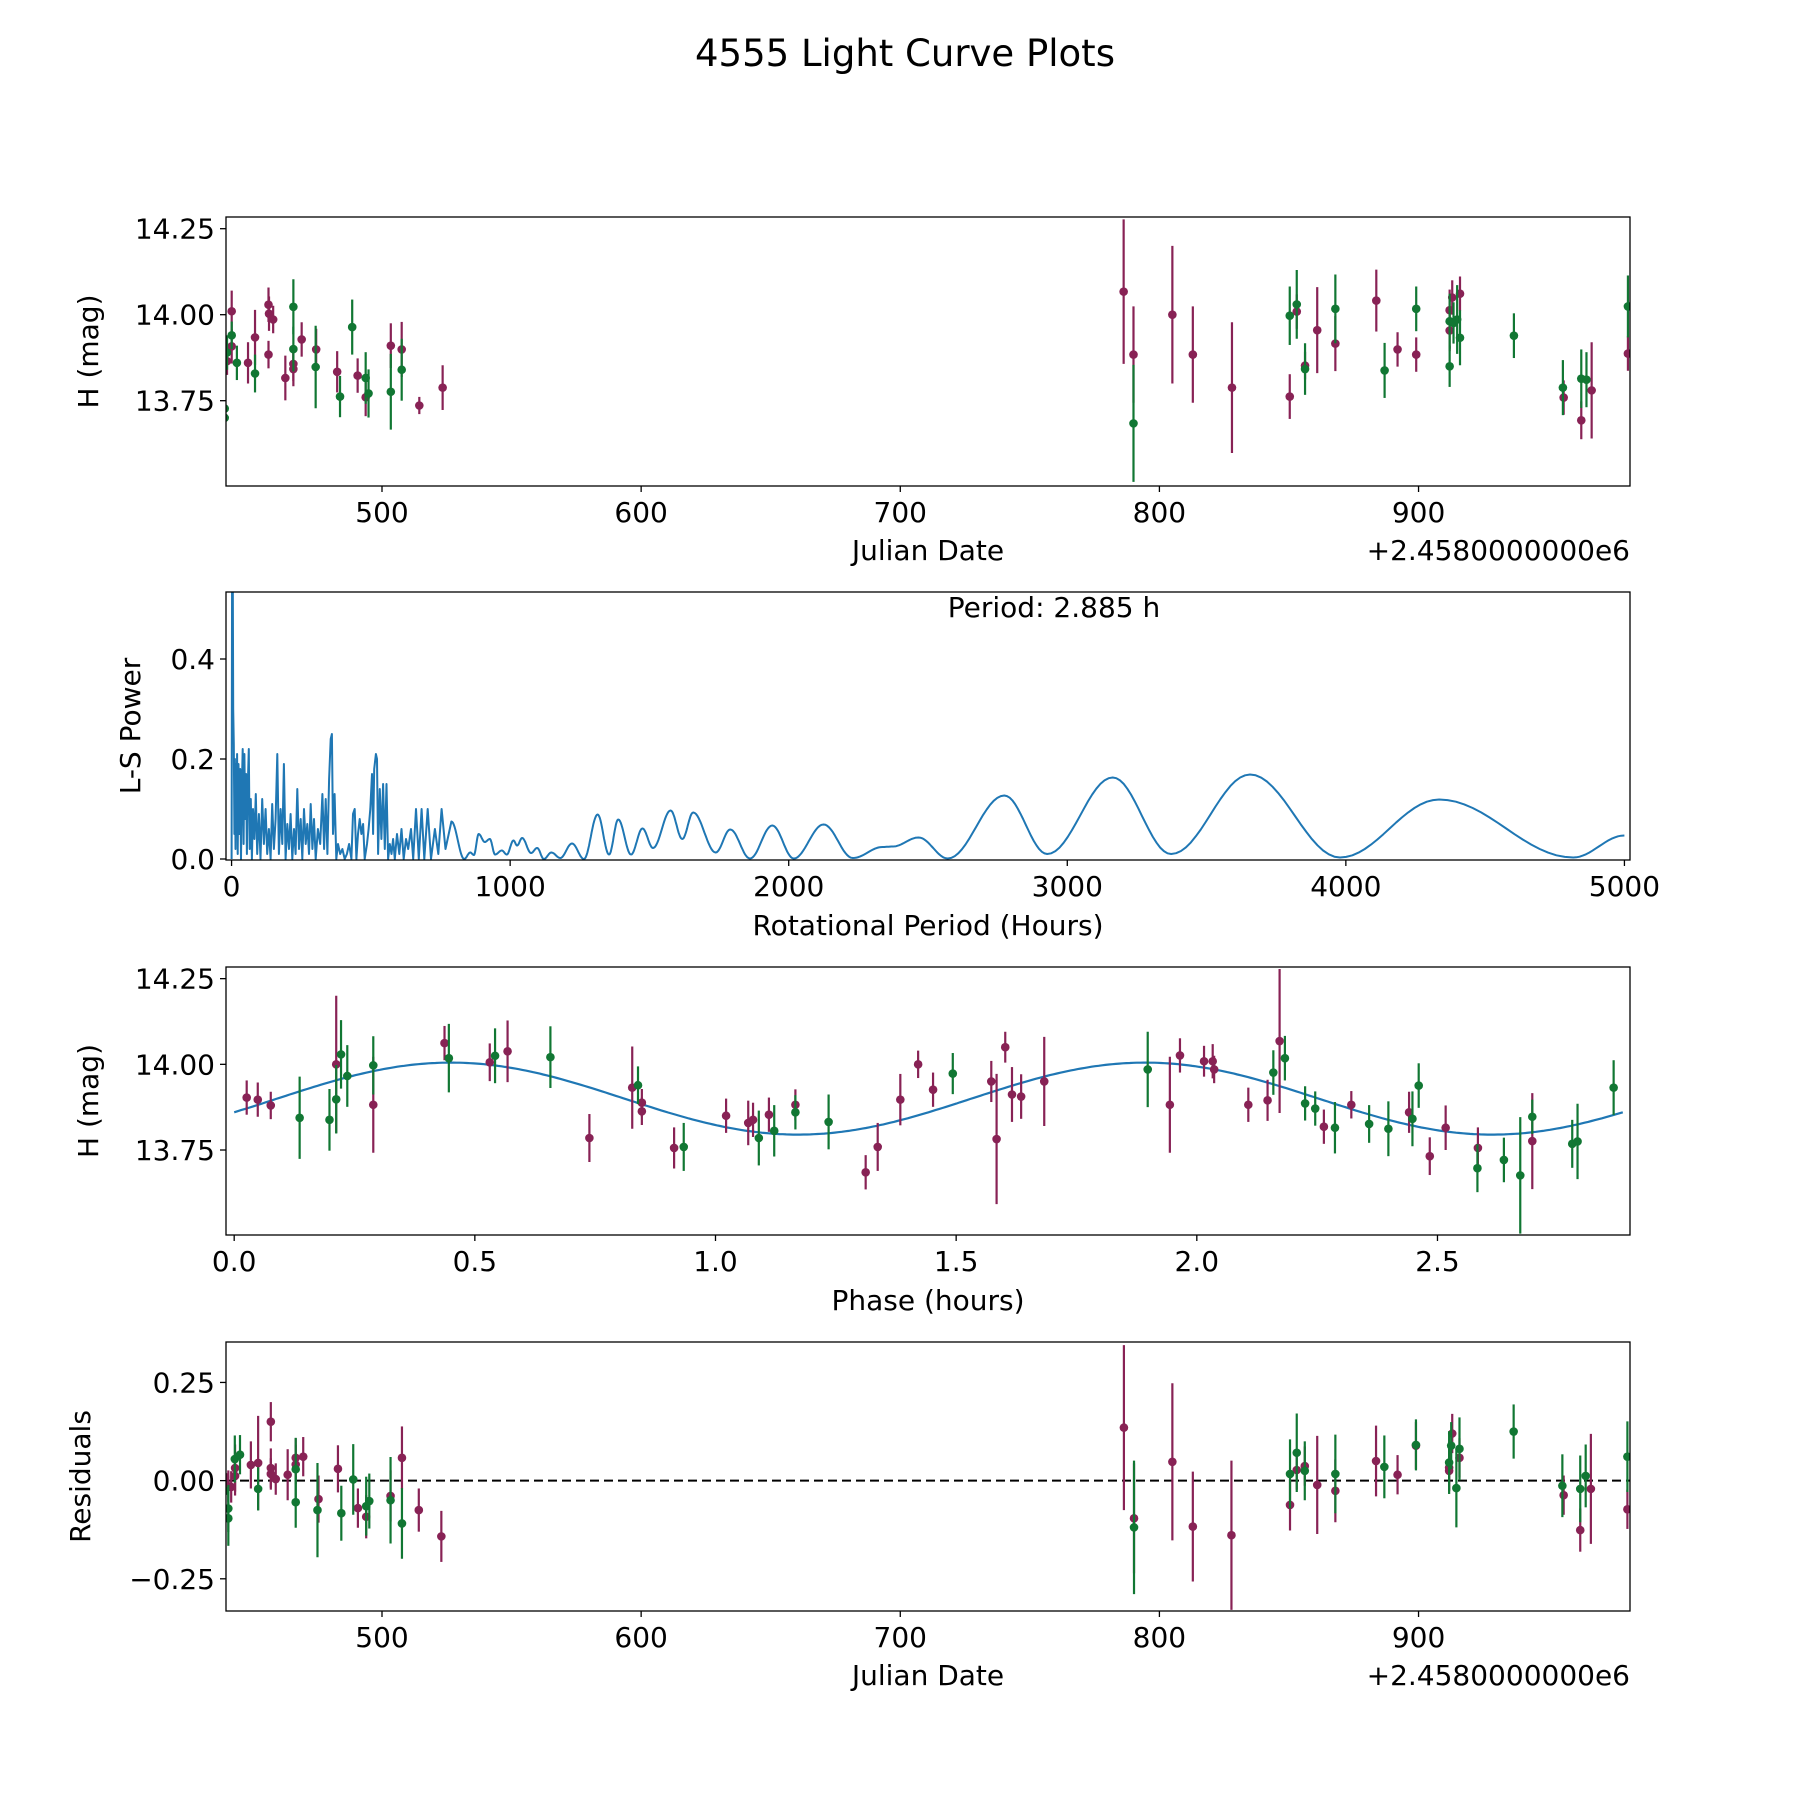 The height and width of the screenshot is (1800, 1800). What do you see at coordinates (1067, 886) in the screenshot?
I see `x-tick-label: 3000` at bounding box center [1067, 886].